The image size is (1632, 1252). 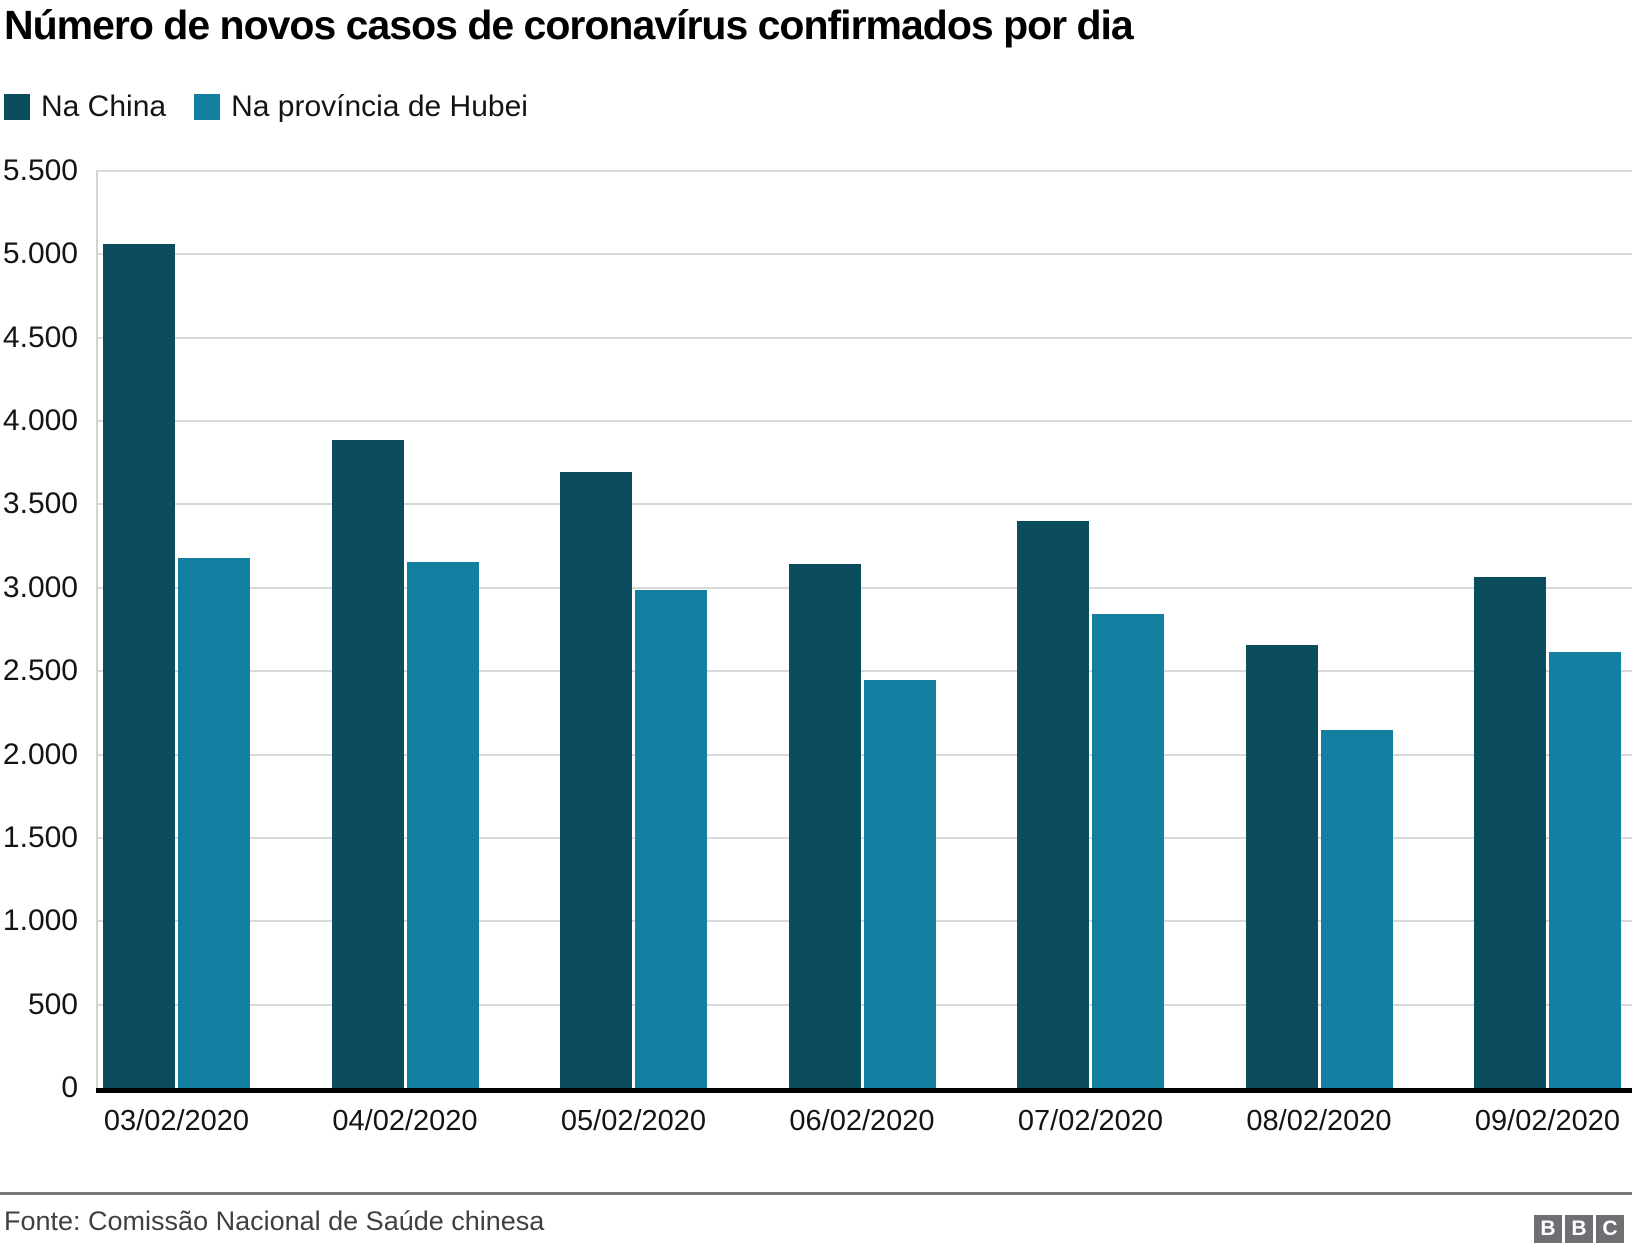 What do you see at coordinates (176, 1121) in the screenshot?
I see `x-axis-tick-label: 03/02/2020` at bounding box center [176, 1121].